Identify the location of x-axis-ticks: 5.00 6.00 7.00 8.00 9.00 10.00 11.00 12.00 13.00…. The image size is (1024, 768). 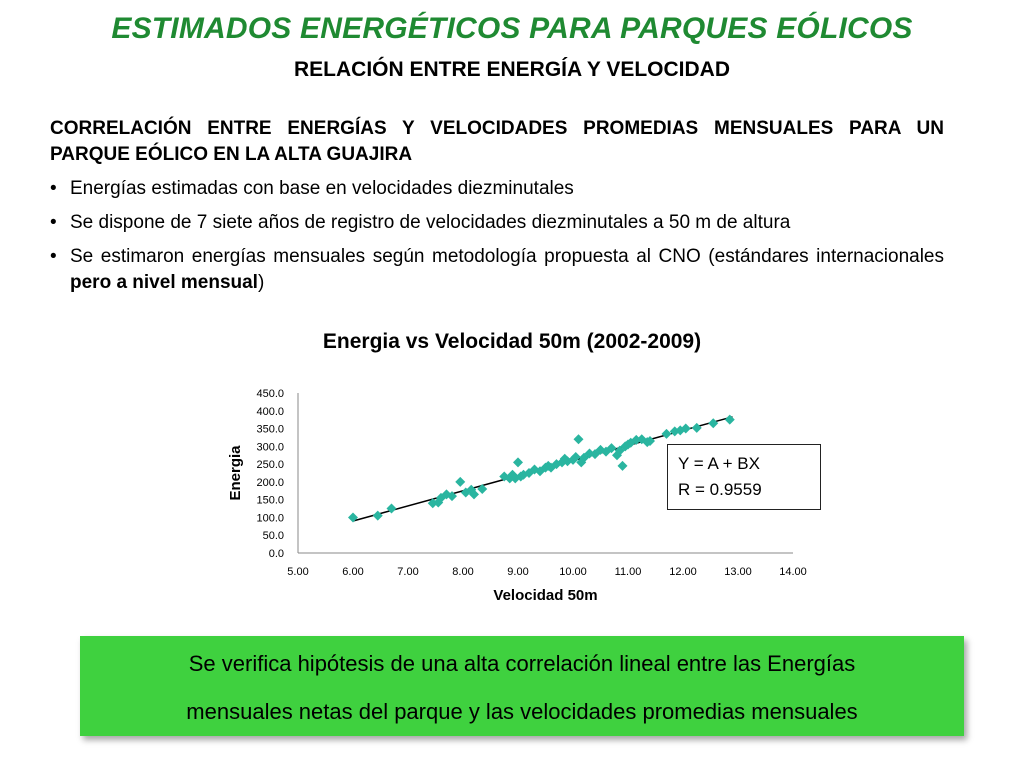
(546, 572).